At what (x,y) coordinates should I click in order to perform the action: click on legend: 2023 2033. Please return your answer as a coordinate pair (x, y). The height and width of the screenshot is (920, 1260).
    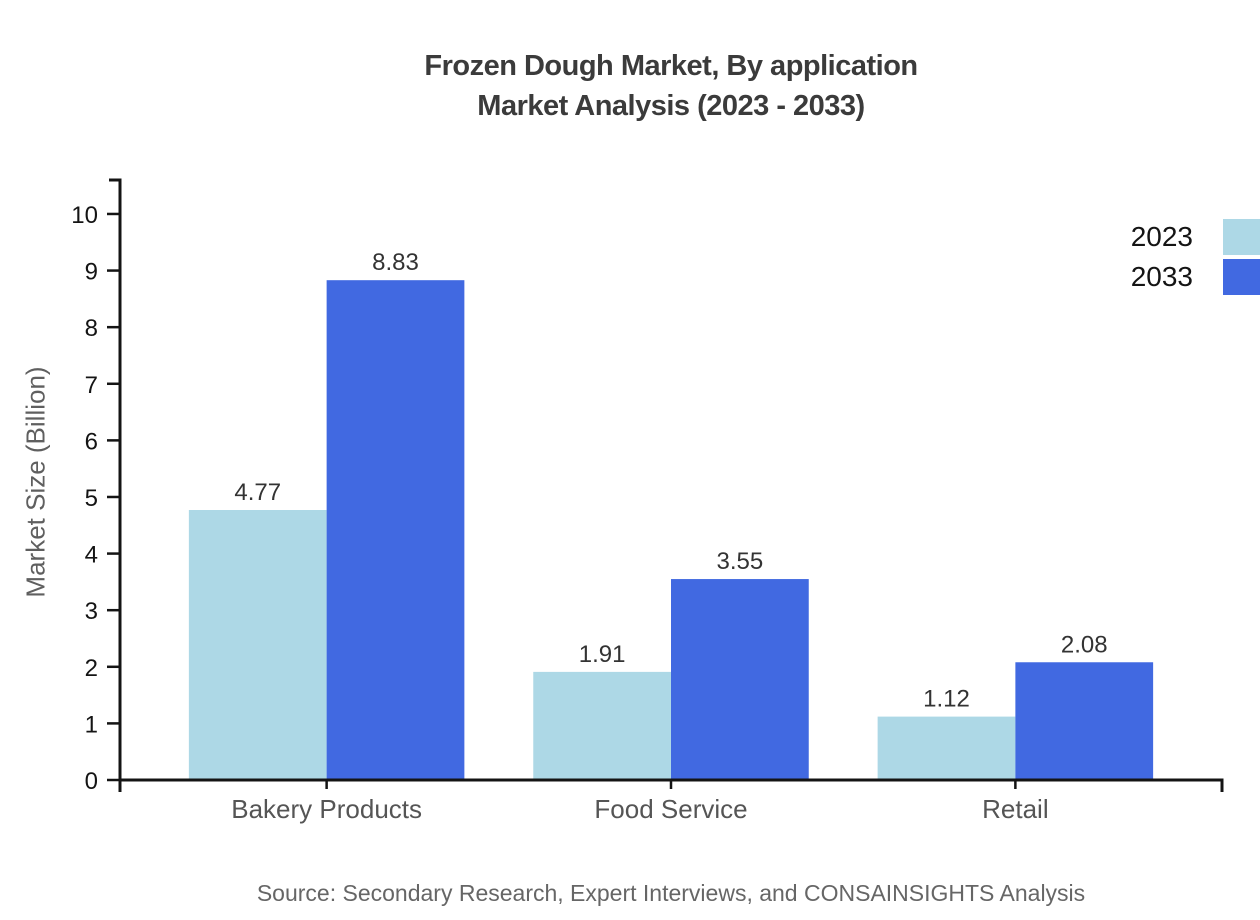
    Looking at the image, I should click on (1195, 257).